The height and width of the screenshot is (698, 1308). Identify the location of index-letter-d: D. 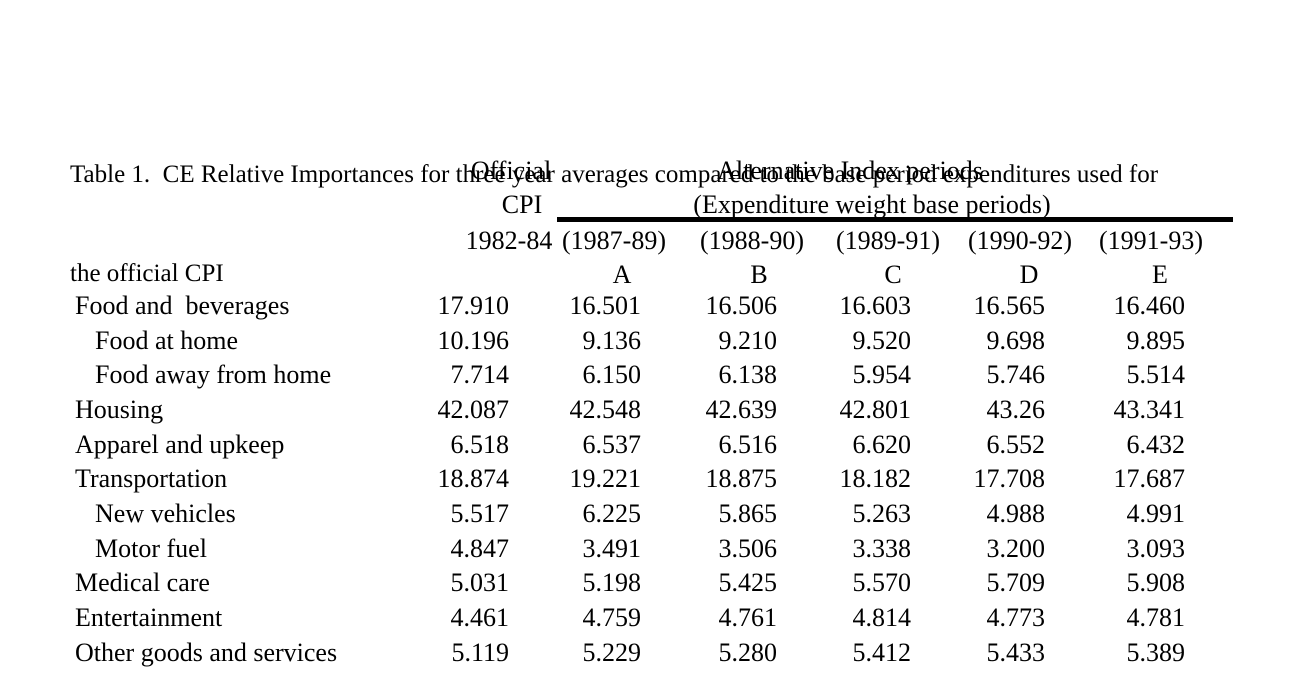
(1029, 274).